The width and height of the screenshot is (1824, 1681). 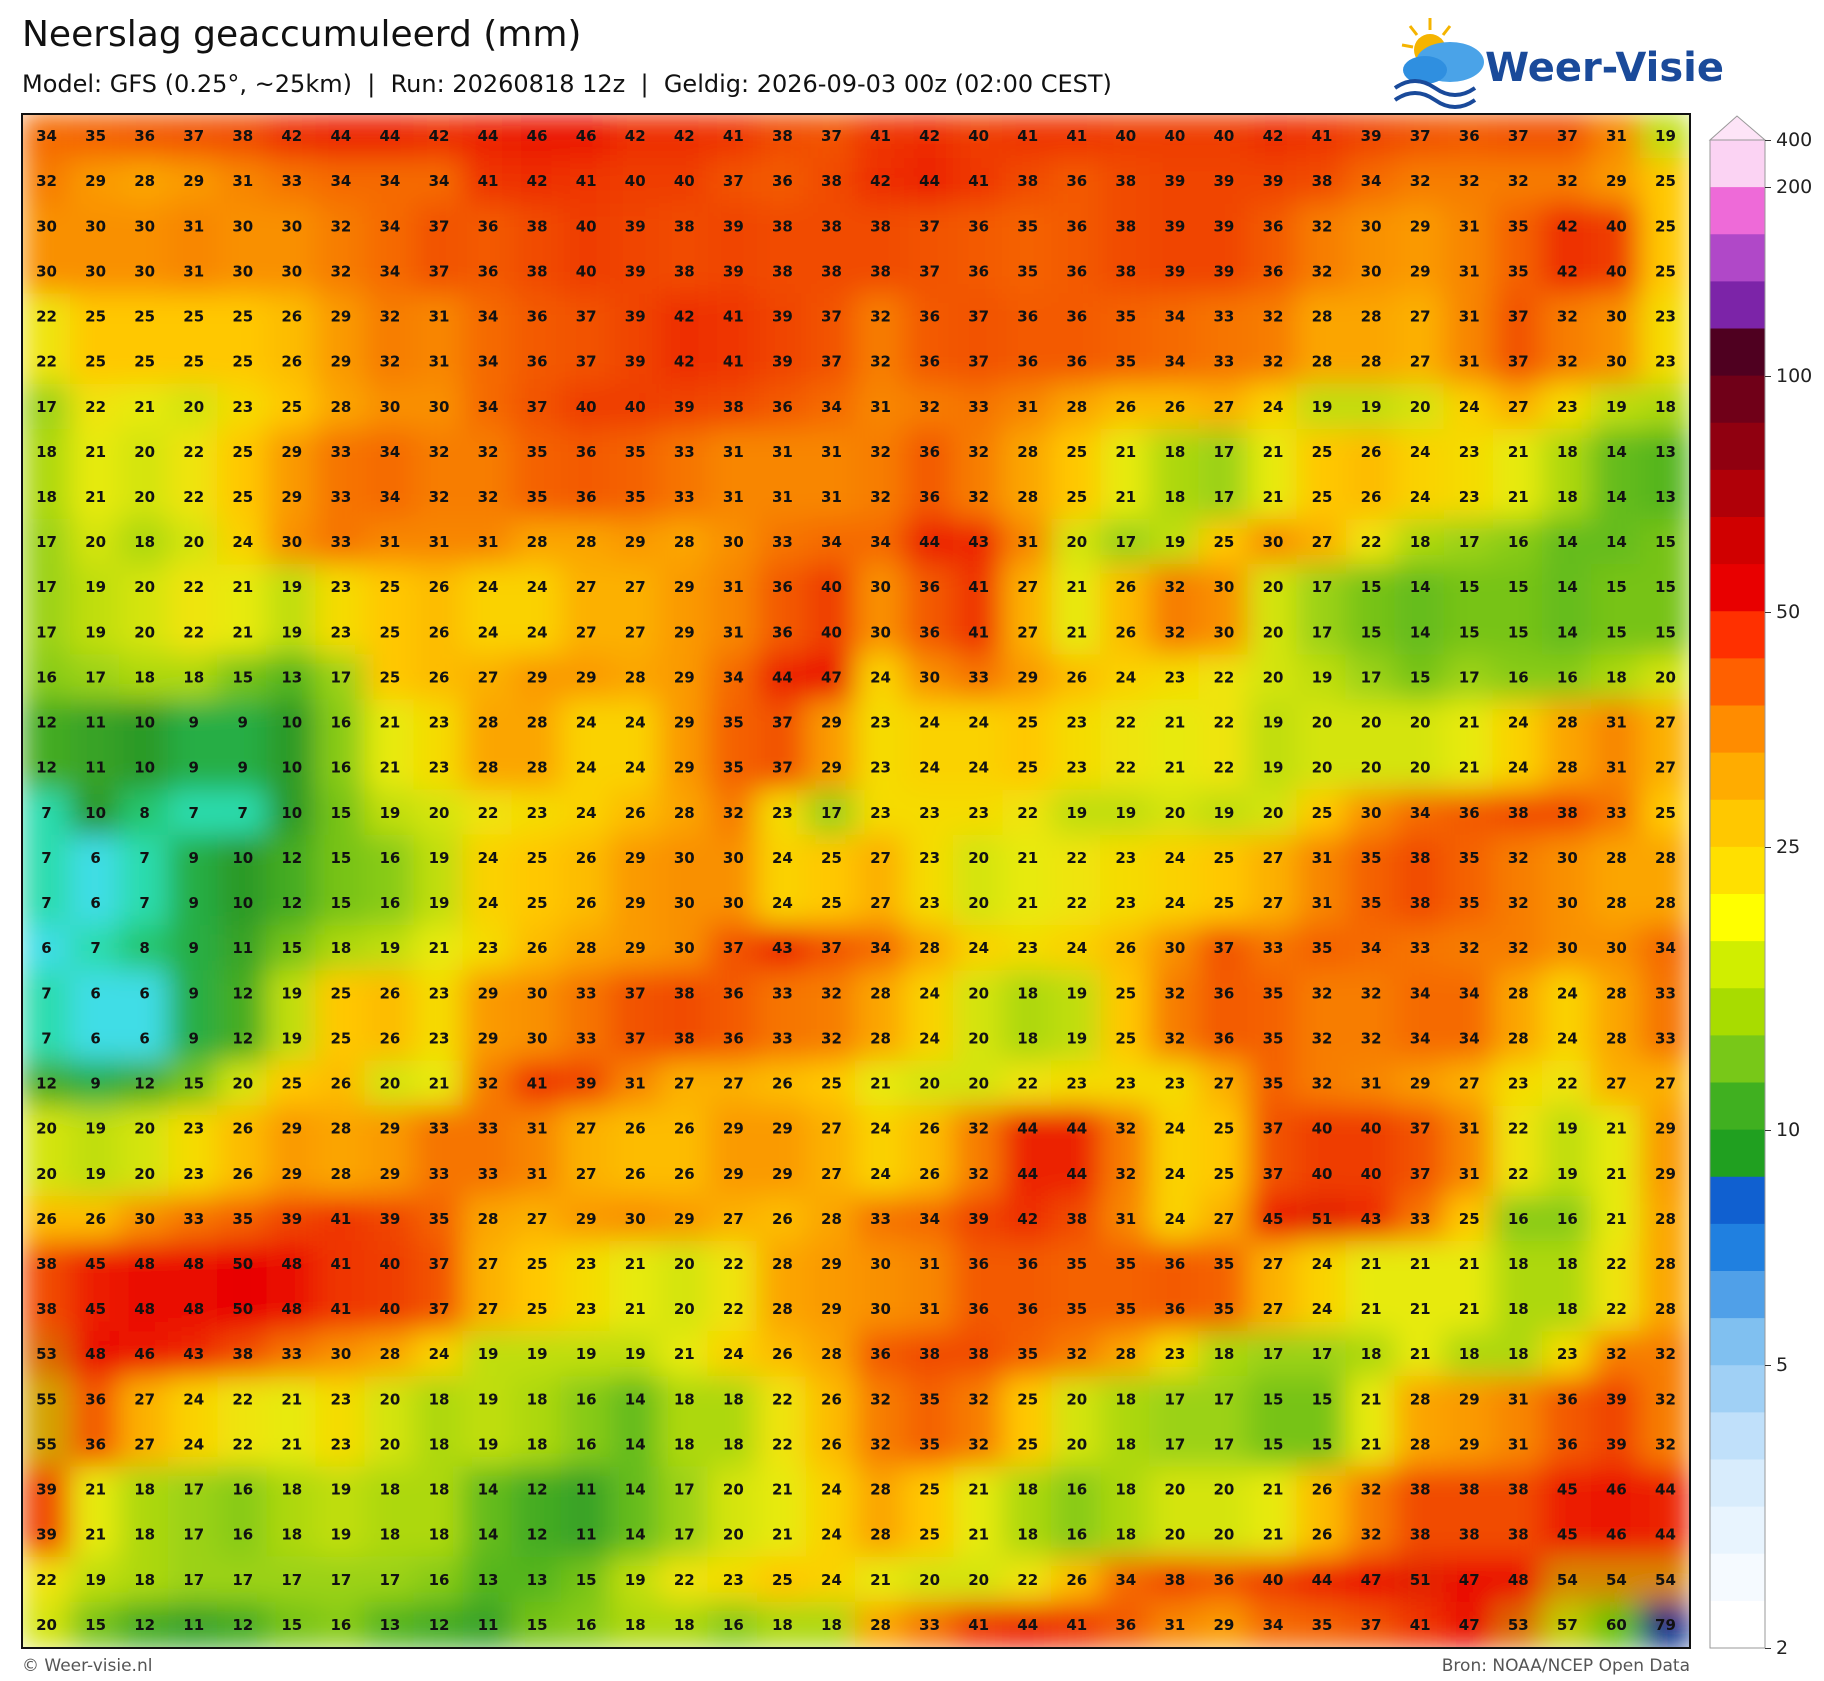 I want to click on precip-value: 34, so click(x=1469, y=1038).